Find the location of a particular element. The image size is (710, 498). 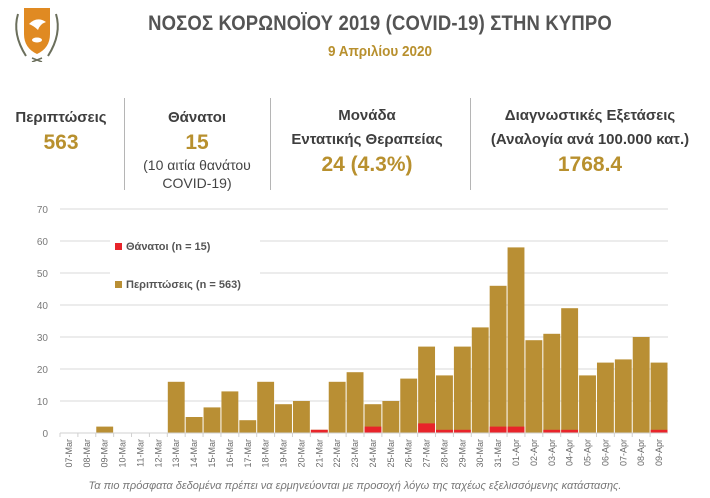

x-tick-label: 05-Apr is located at coordinates (588, 452).